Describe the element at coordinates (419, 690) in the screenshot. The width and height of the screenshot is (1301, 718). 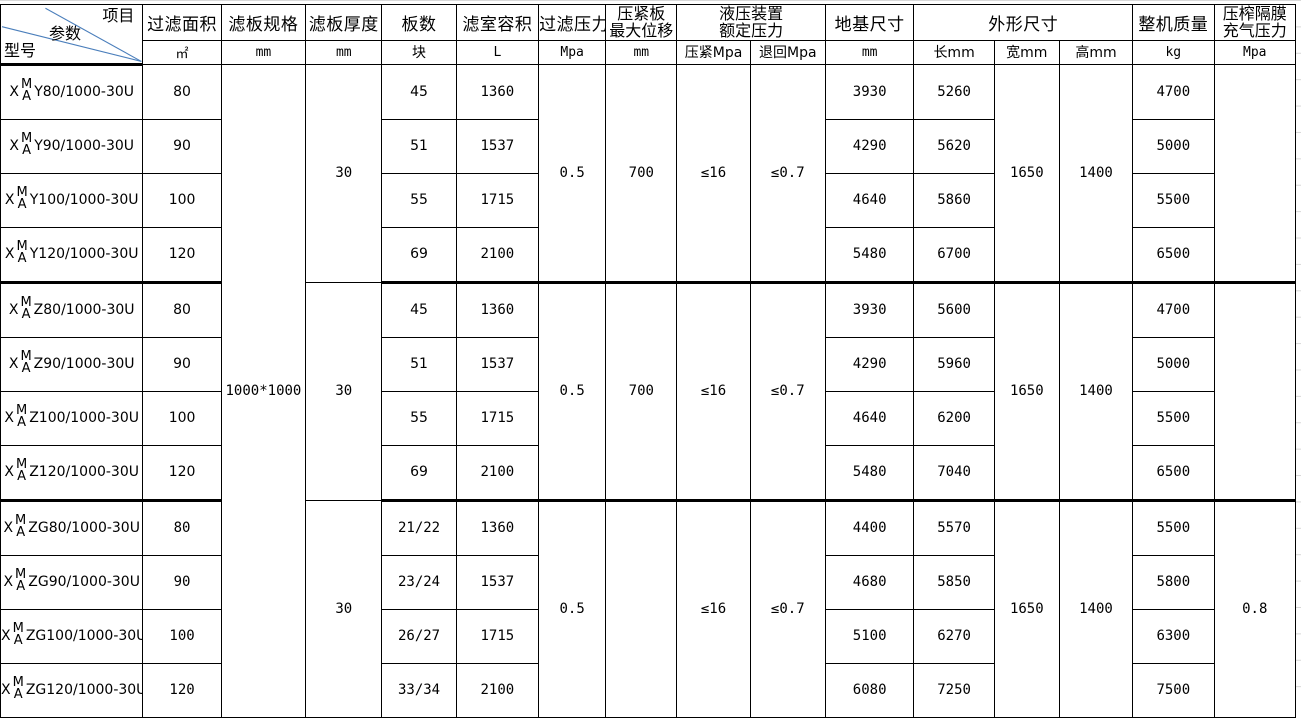
I see `cell-plate-count: 33/34` at that location.